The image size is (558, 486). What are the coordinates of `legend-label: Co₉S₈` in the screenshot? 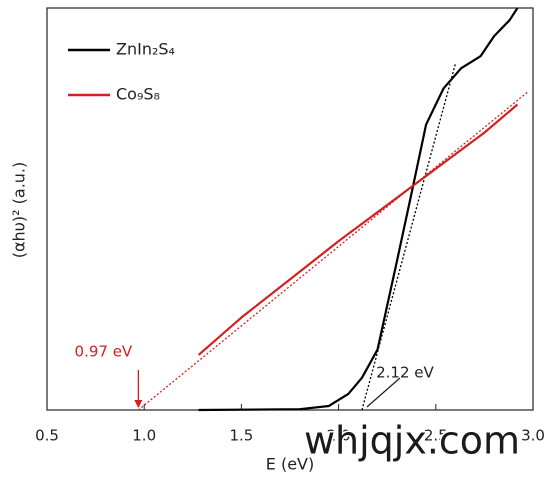 It's located at (138, 94).